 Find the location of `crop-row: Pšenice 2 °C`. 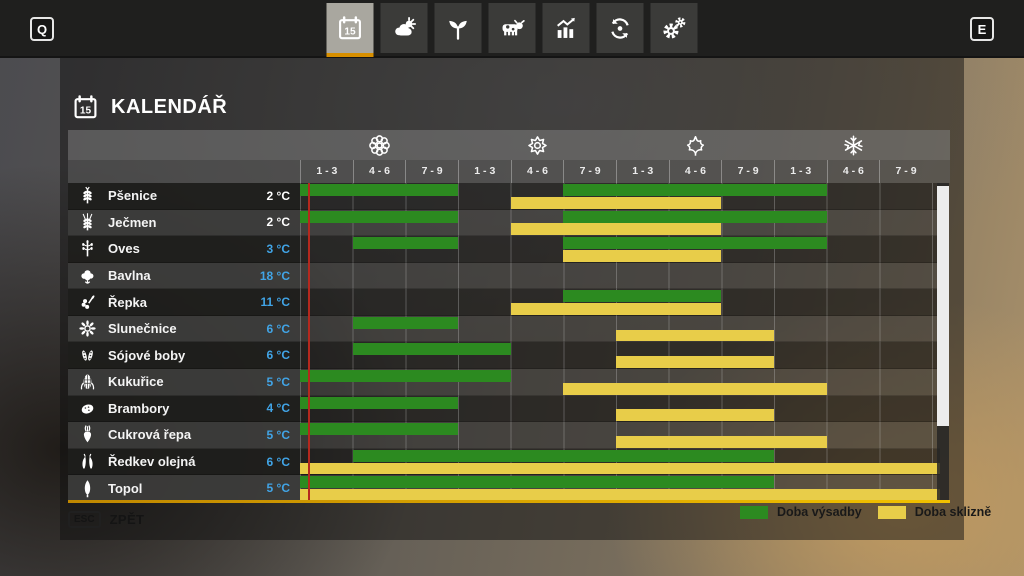

crop-row: Pšenice 2 °C is located at coordinates (509, 196).